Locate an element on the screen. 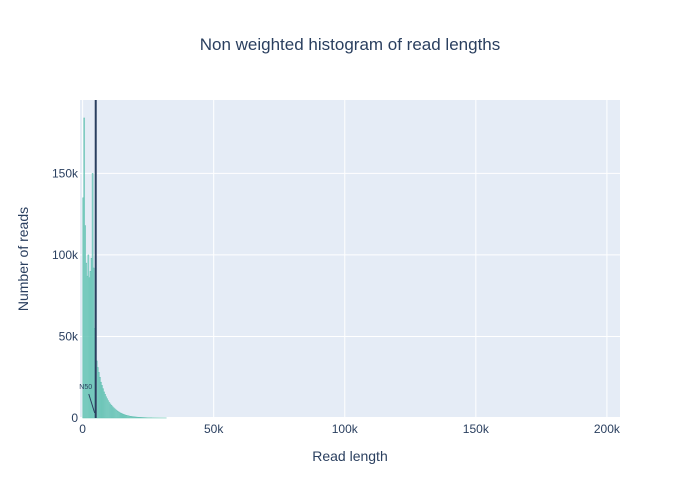 The image size is (700, 500). y-tick-label: 50k is located at coordinates (69, 336).